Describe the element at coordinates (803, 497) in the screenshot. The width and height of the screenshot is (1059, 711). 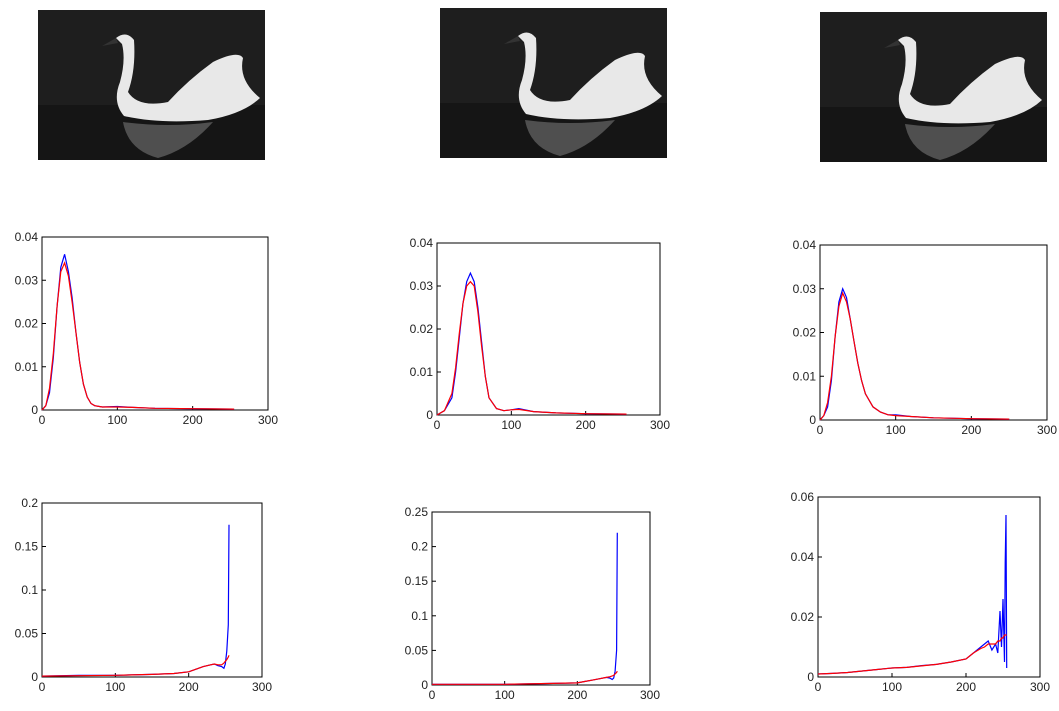
I see `y-tick-label: 0.06` at that location.